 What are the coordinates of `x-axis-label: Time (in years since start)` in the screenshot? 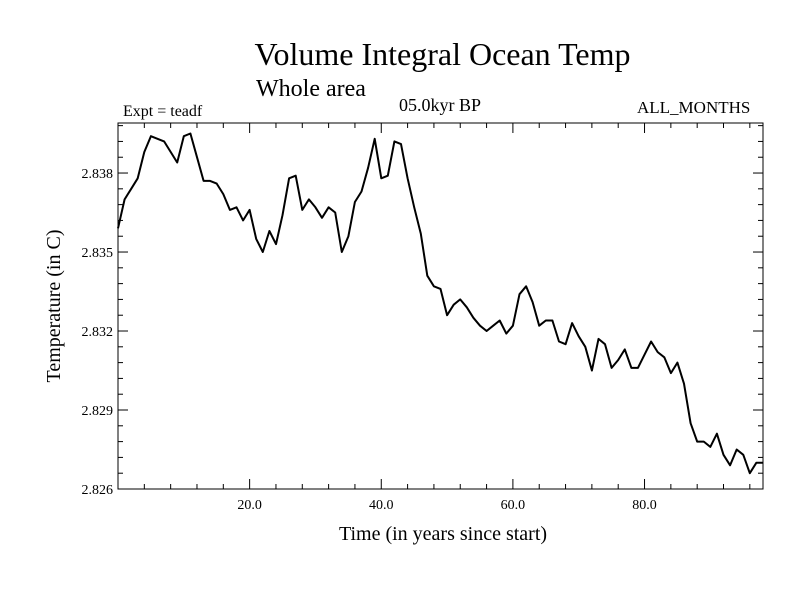 It's located at (443, 534).